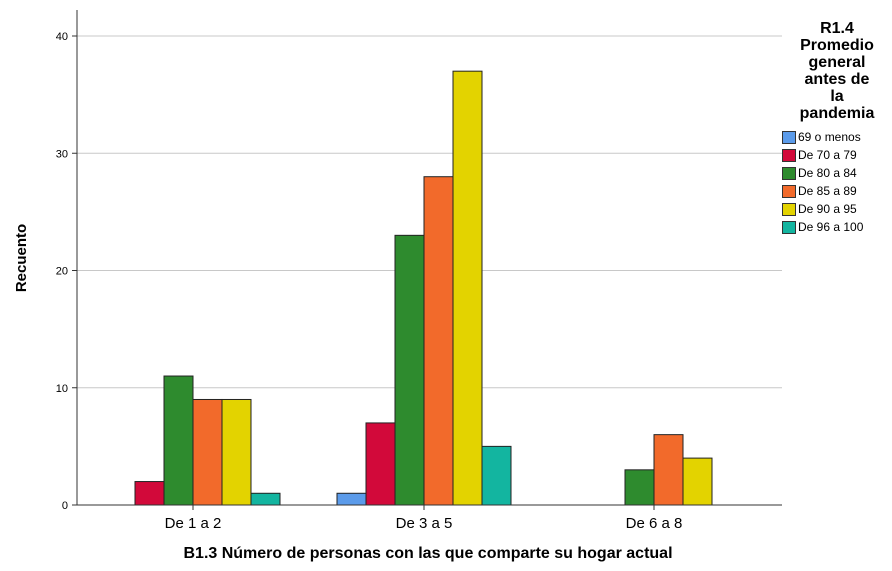  I want to click on legend-title-line: general, so click(837, 62).